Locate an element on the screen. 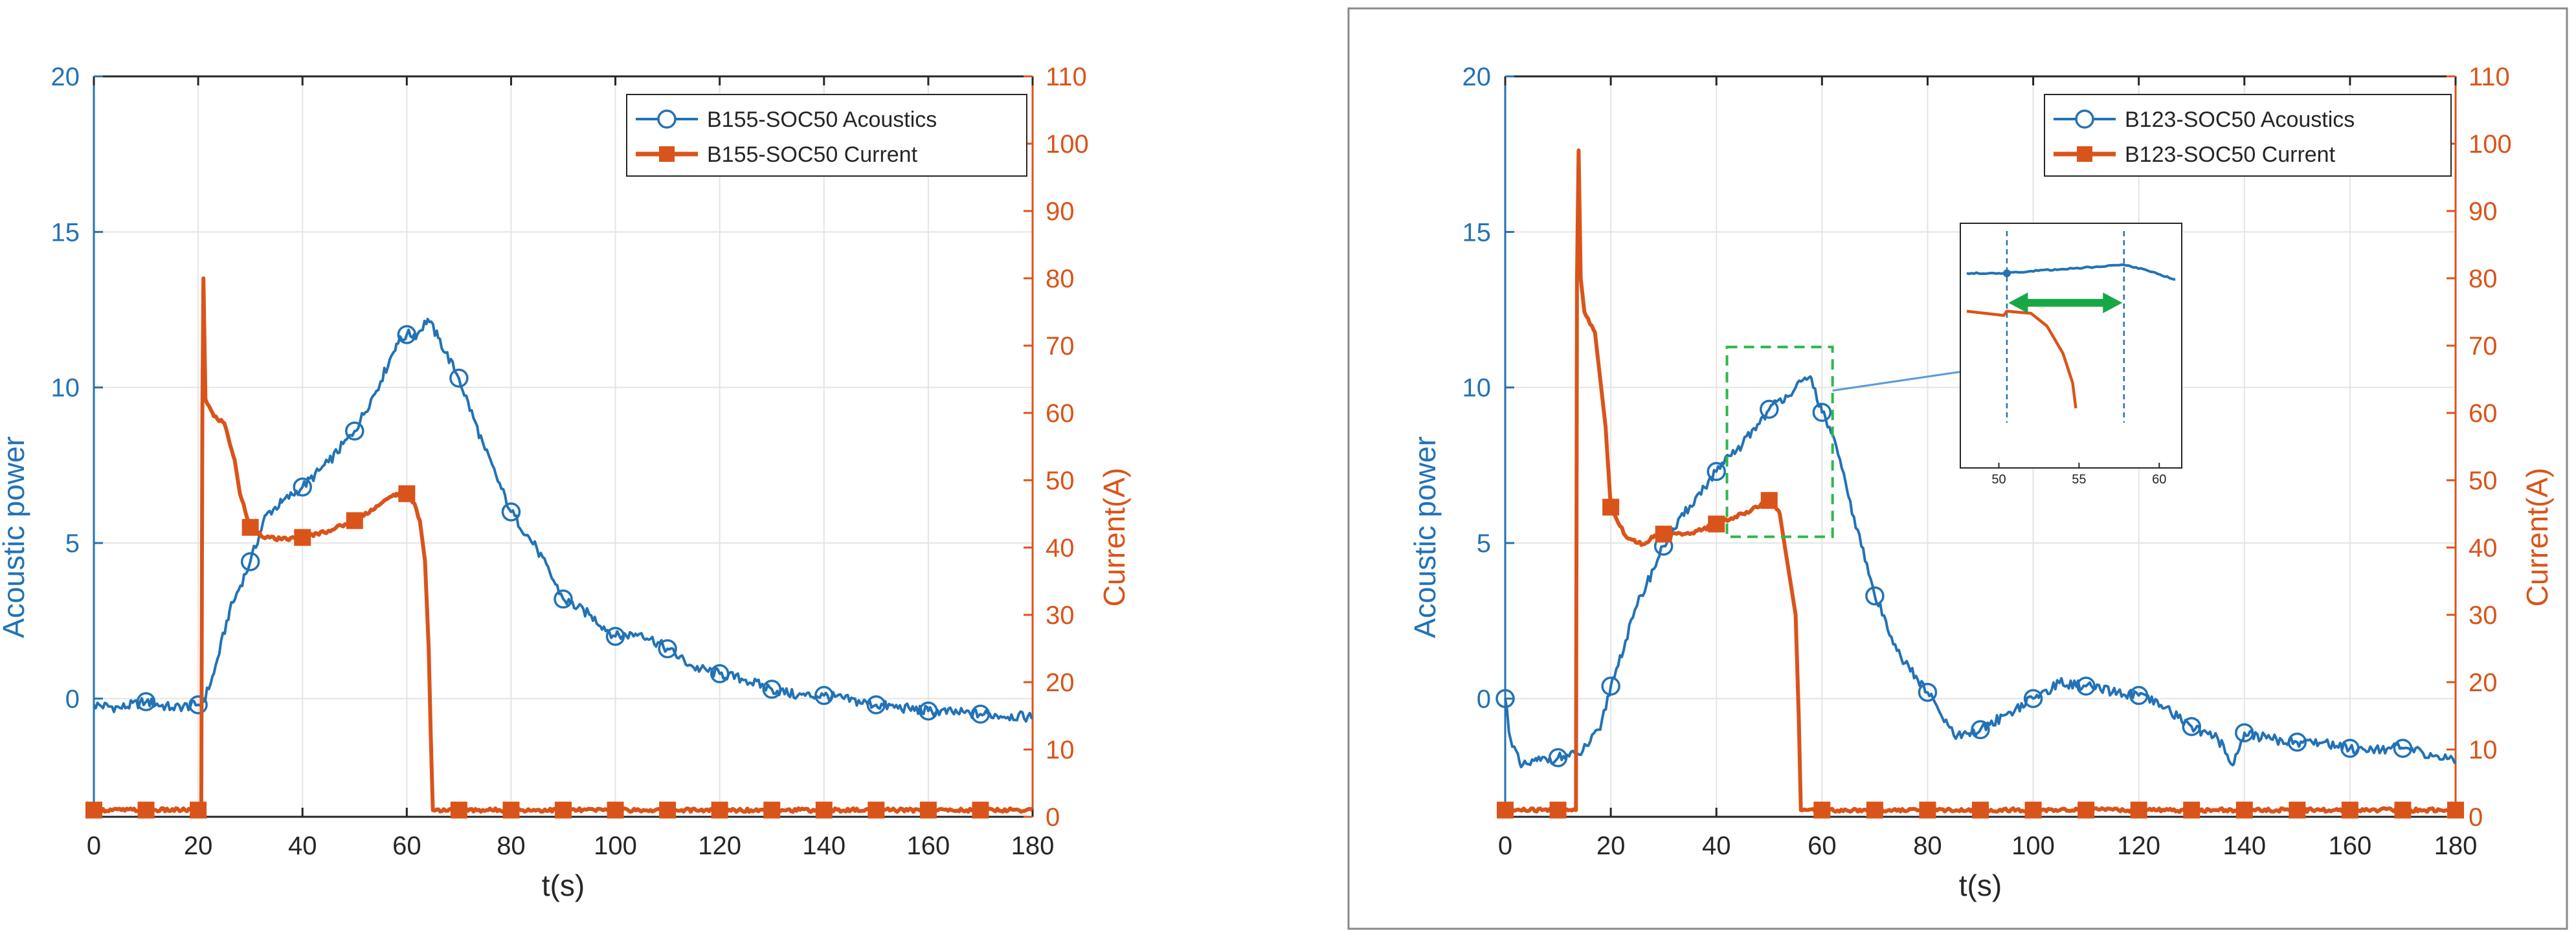  inset-x-tick-label: 60 is located at coordinates (2159, 479).